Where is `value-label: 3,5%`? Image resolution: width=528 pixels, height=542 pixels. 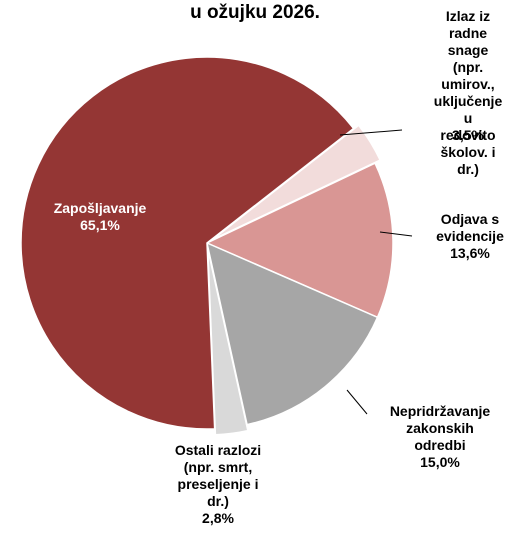 value-label: 3,5% is located at coordinates (468, 135).